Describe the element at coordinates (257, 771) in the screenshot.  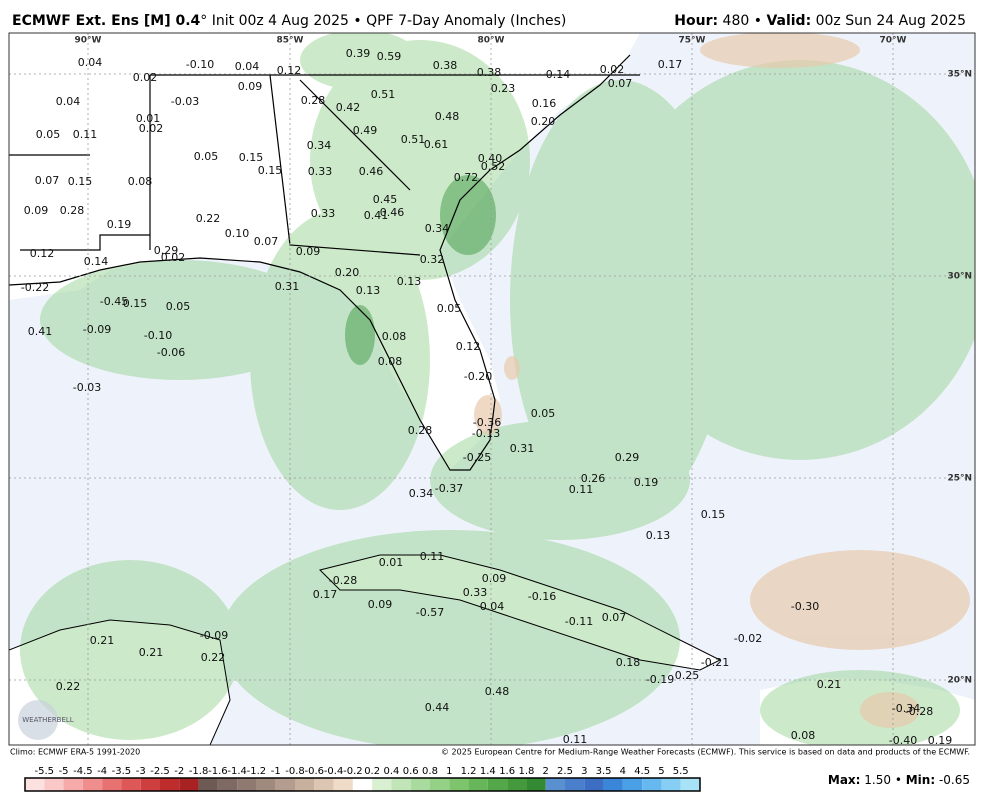
I see `colorbar-tick: -1.2` at that location.